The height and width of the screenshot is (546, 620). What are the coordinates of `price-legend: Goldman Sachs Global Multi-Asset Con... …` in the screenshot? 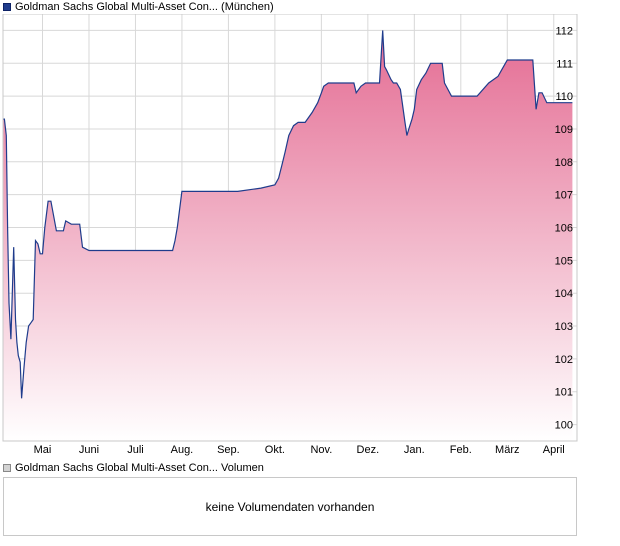 It's located at (138, 7).